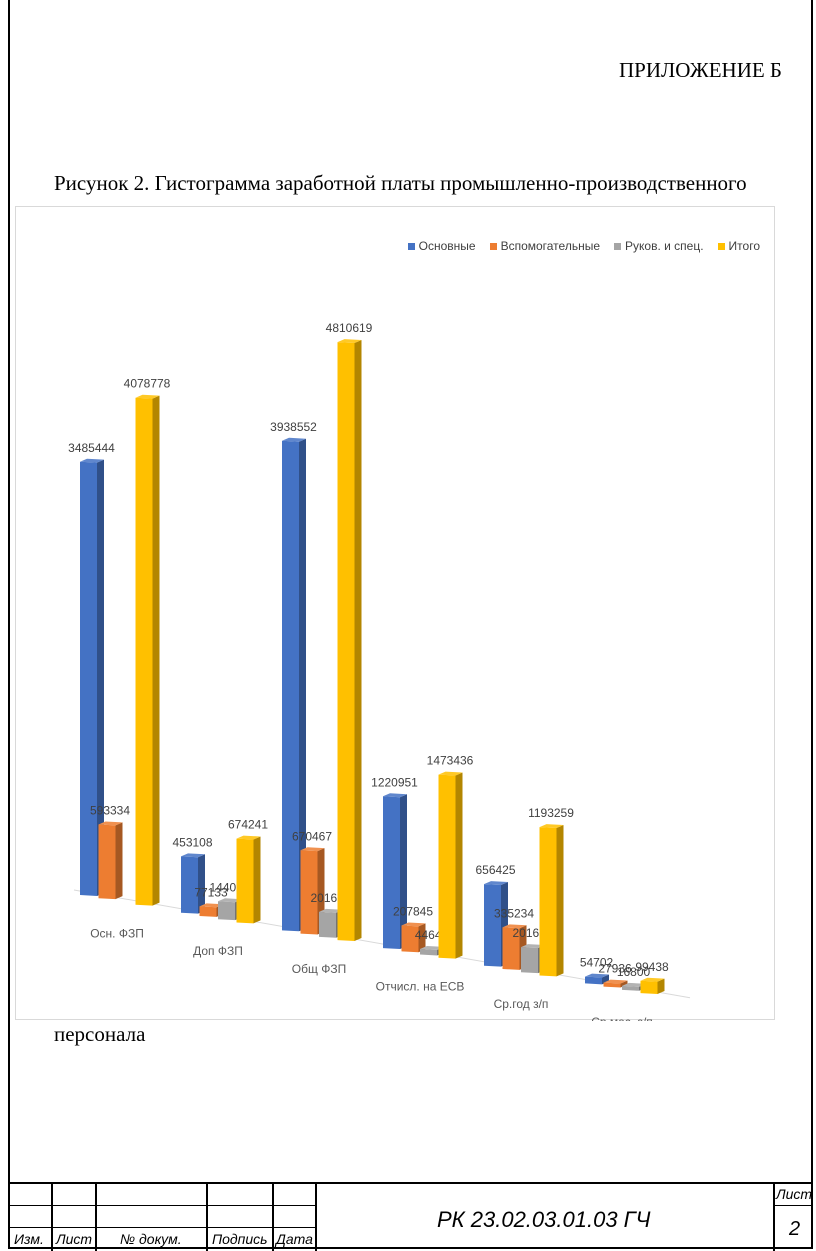  Describe the element at coordinates (664, 246) in the screenshot. I see `legend-label: Руков. и спец.` at that location.